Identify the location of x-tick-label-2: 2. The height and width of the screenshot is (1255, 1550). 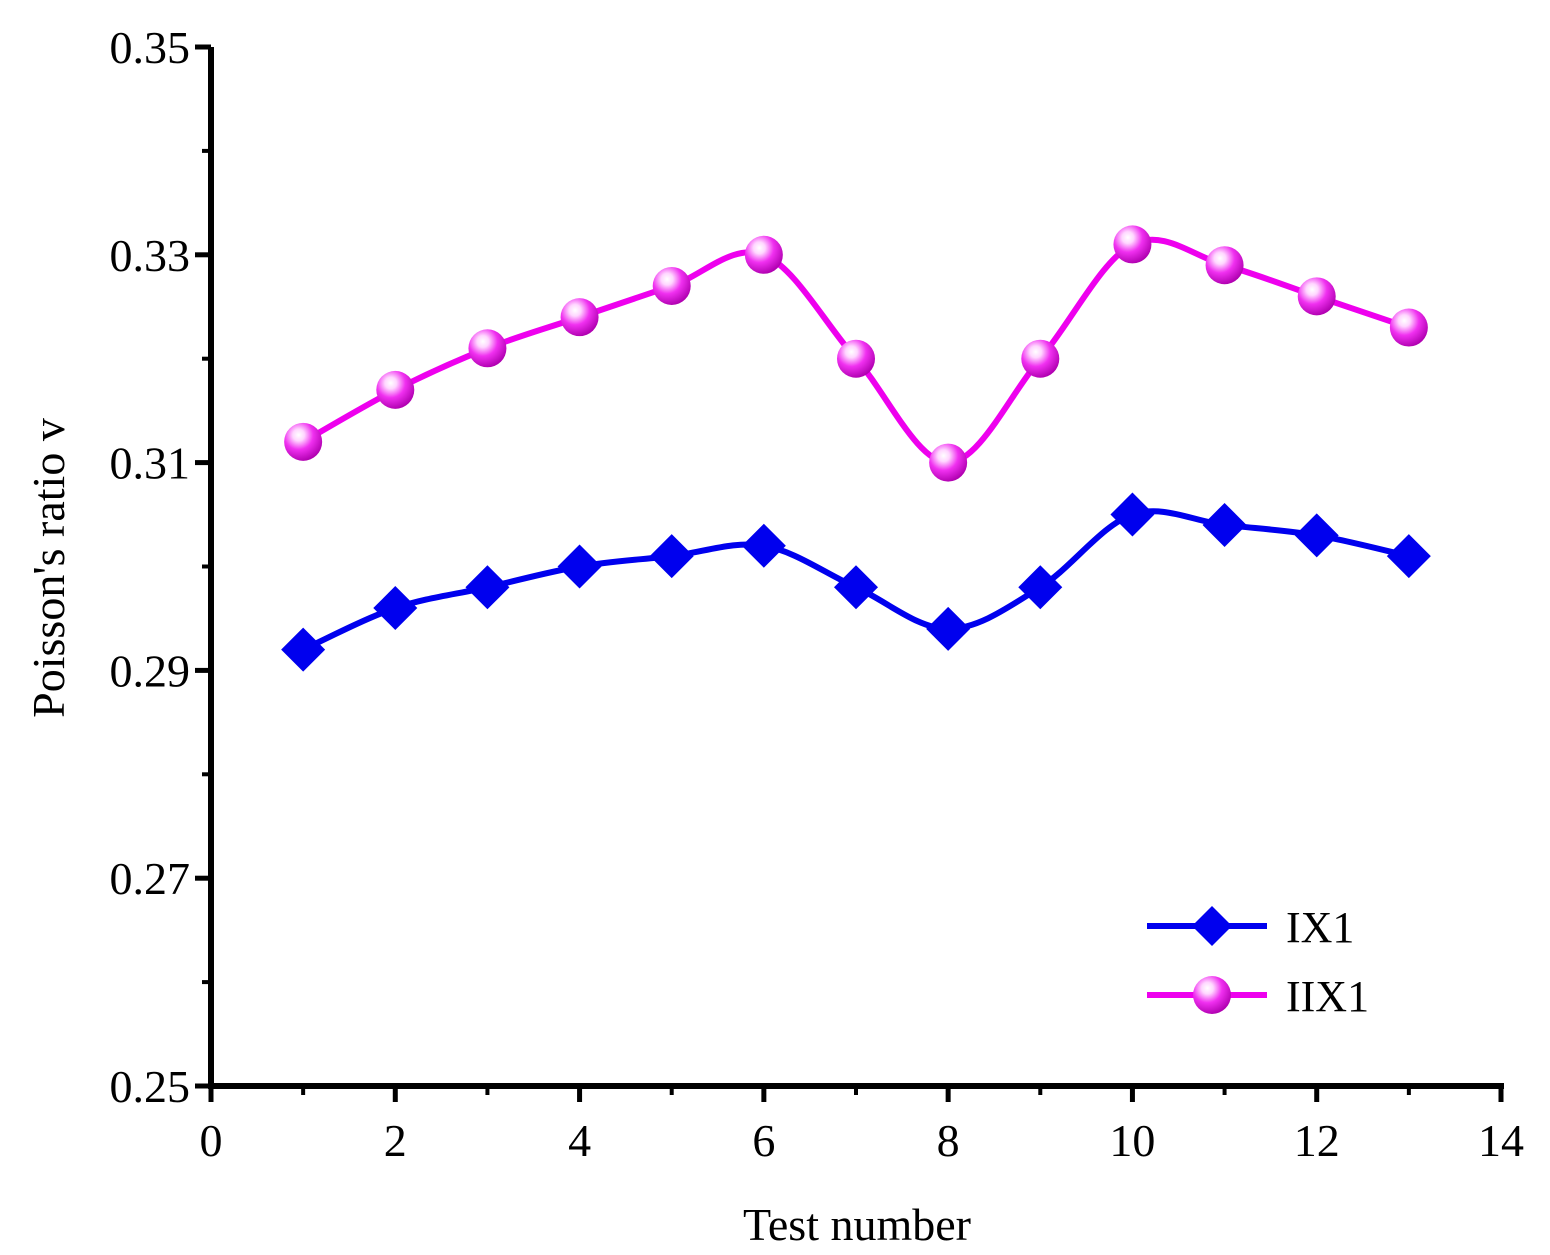
(395, 1140).